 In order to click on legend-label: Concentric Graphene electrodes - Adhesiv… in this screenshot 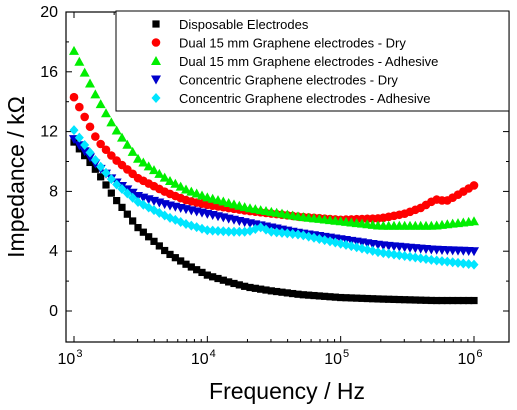, I will do `click(304, 98)`.